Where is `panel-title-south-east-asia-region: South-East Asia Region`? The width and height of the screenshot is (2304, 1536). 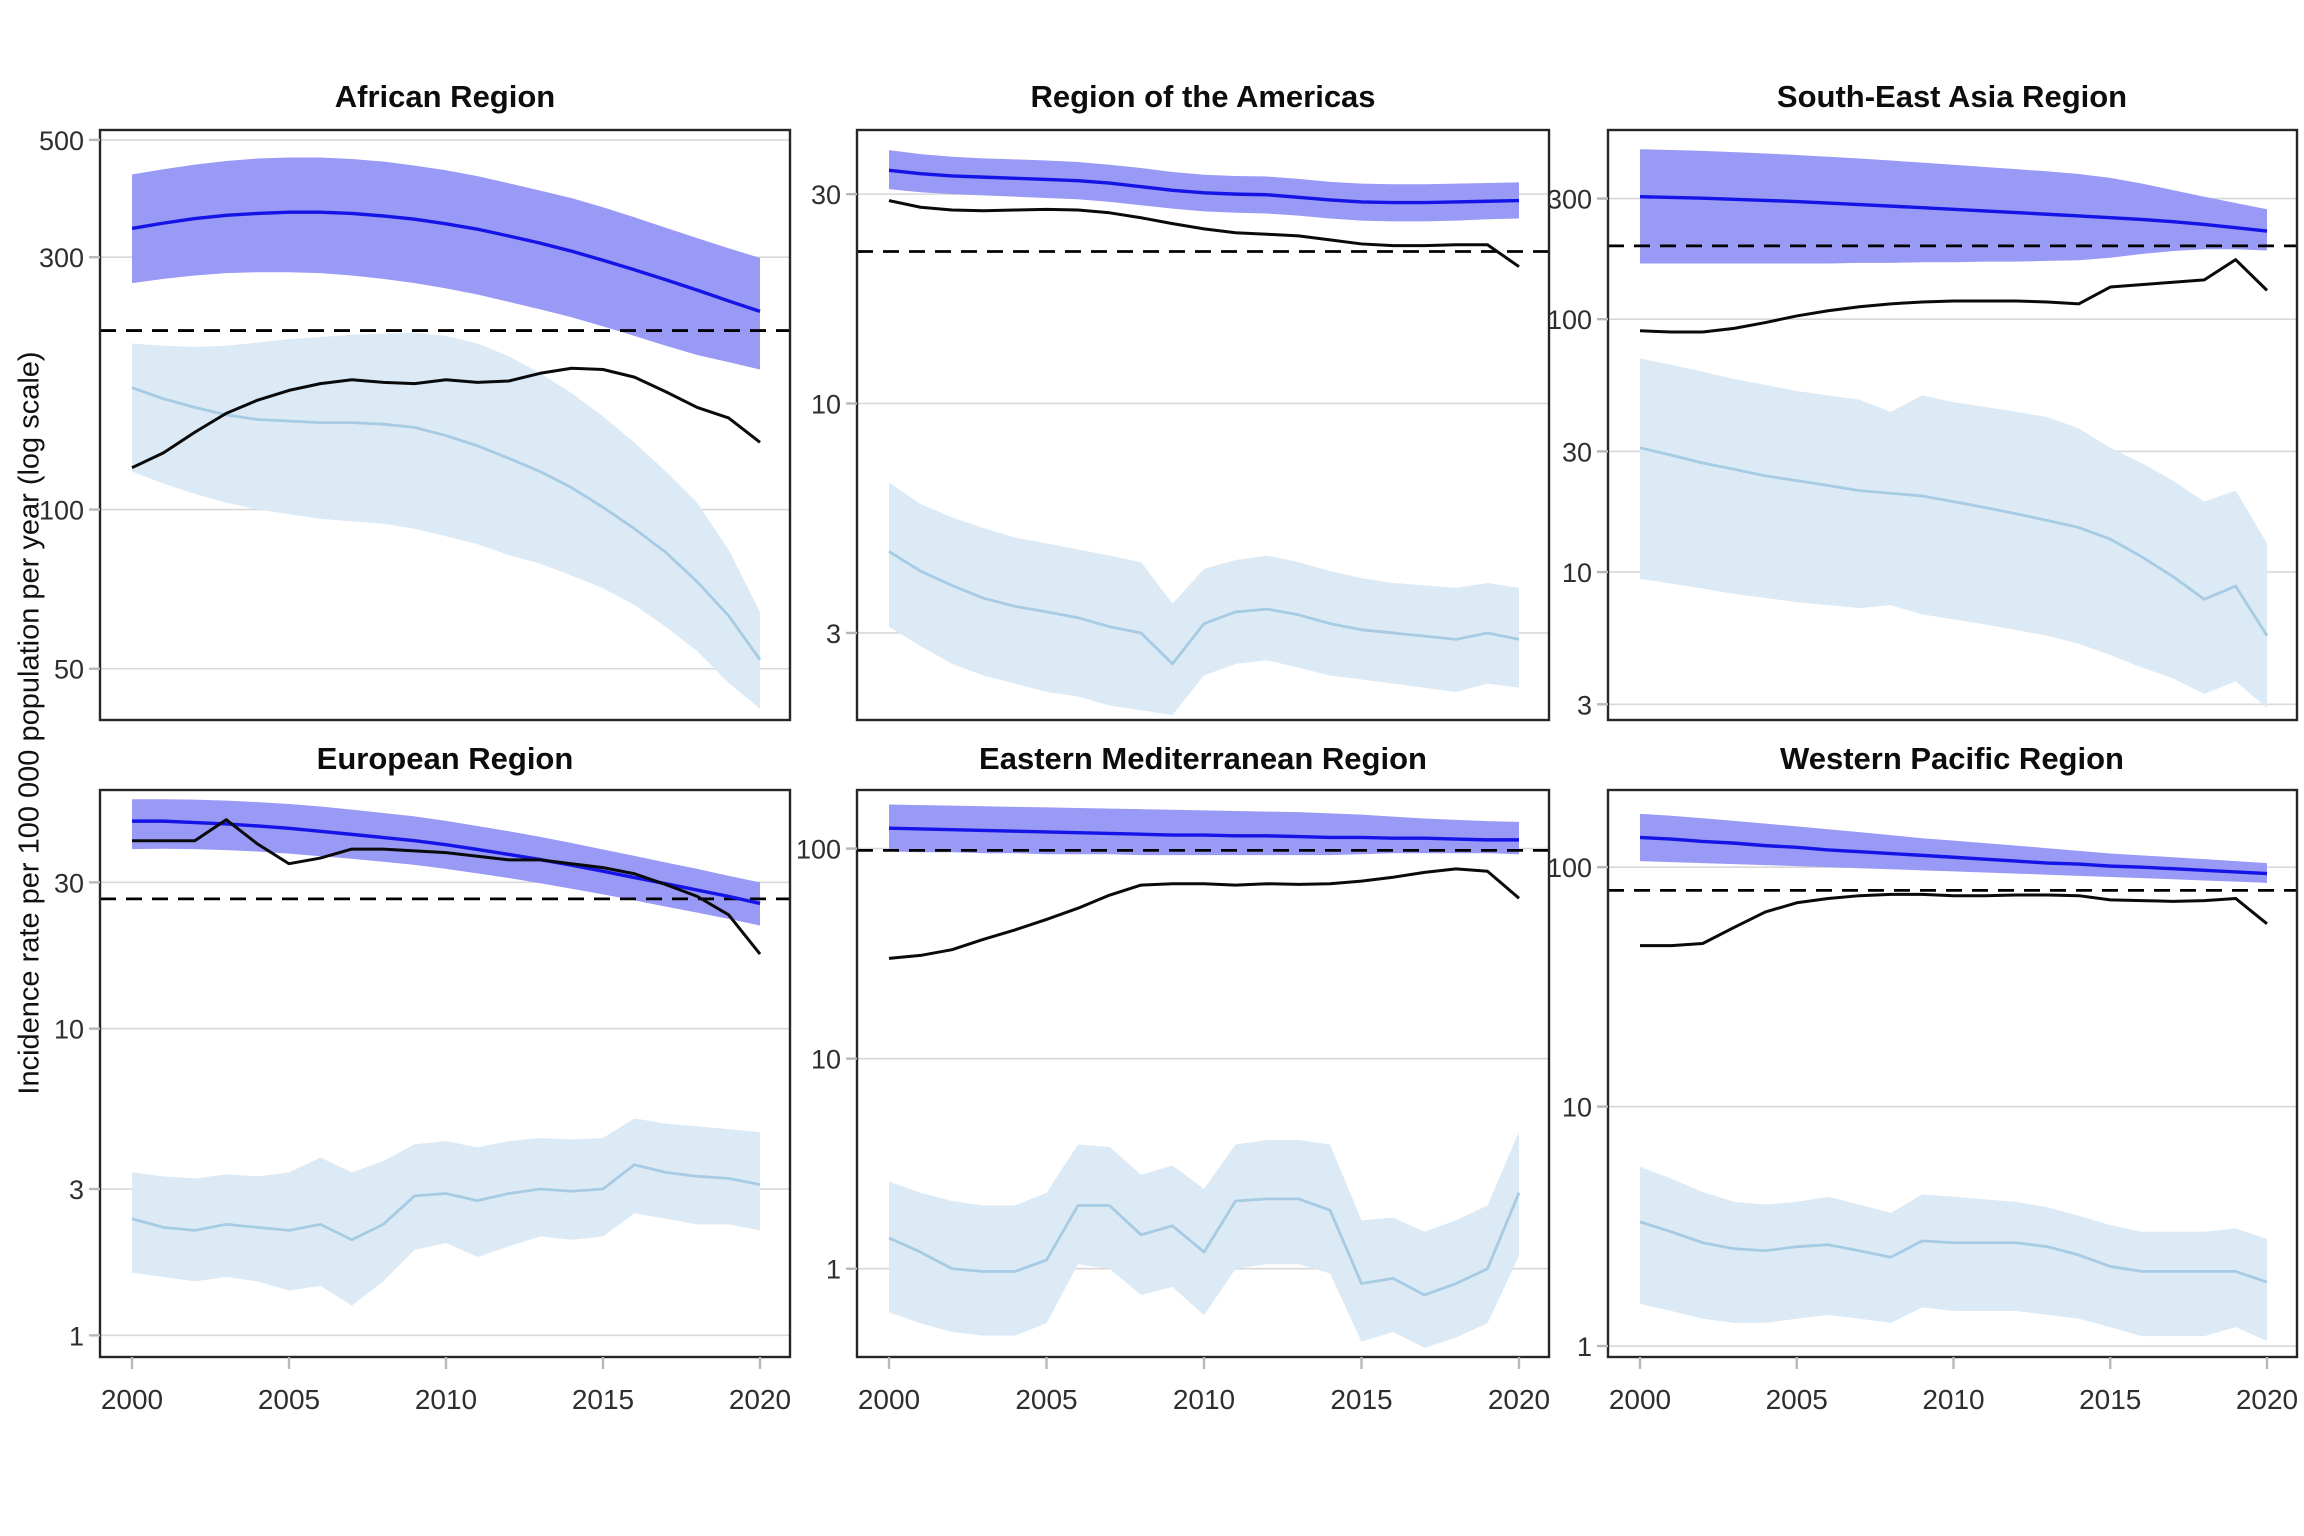
panel-title-south-east-asia-region: South-East Asia Region is located at coordinates (1952, 96).